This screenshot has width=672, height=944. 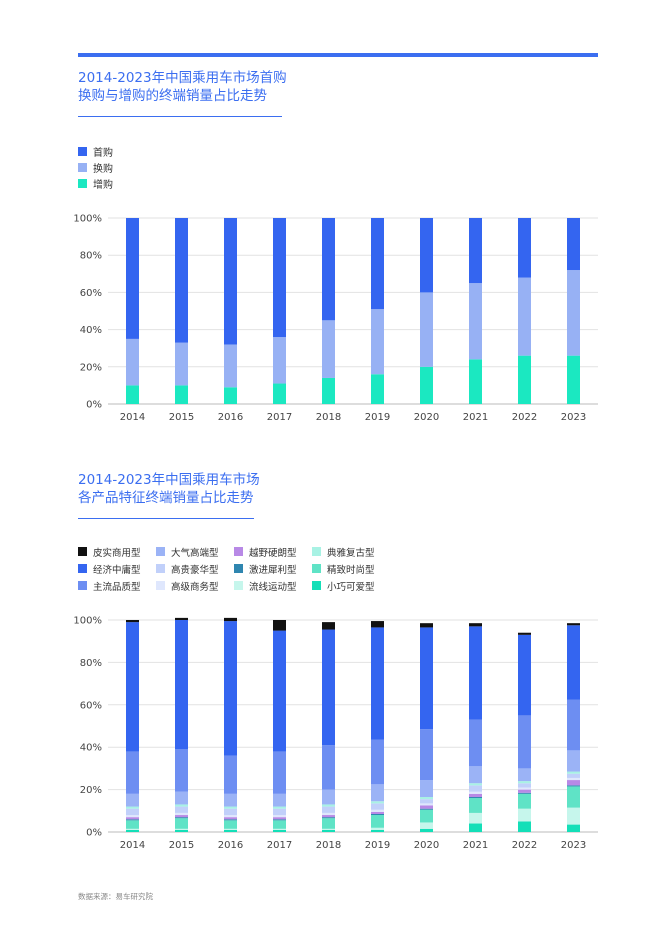 What do you see at coordinates (117, 585) in the screenshot?
I see `chart2-legend-item: 主流品质型` at bounding box center [117, 585].